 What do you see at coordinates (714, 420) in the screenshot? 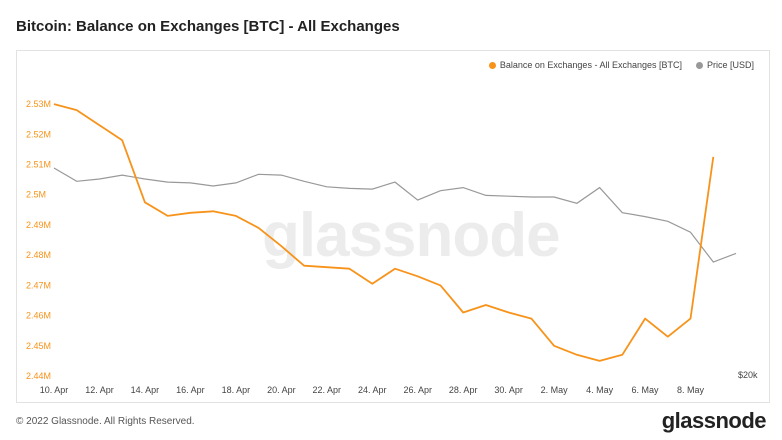
I see `glassnode-logo: glassnode` at bounding box center [714, 420].